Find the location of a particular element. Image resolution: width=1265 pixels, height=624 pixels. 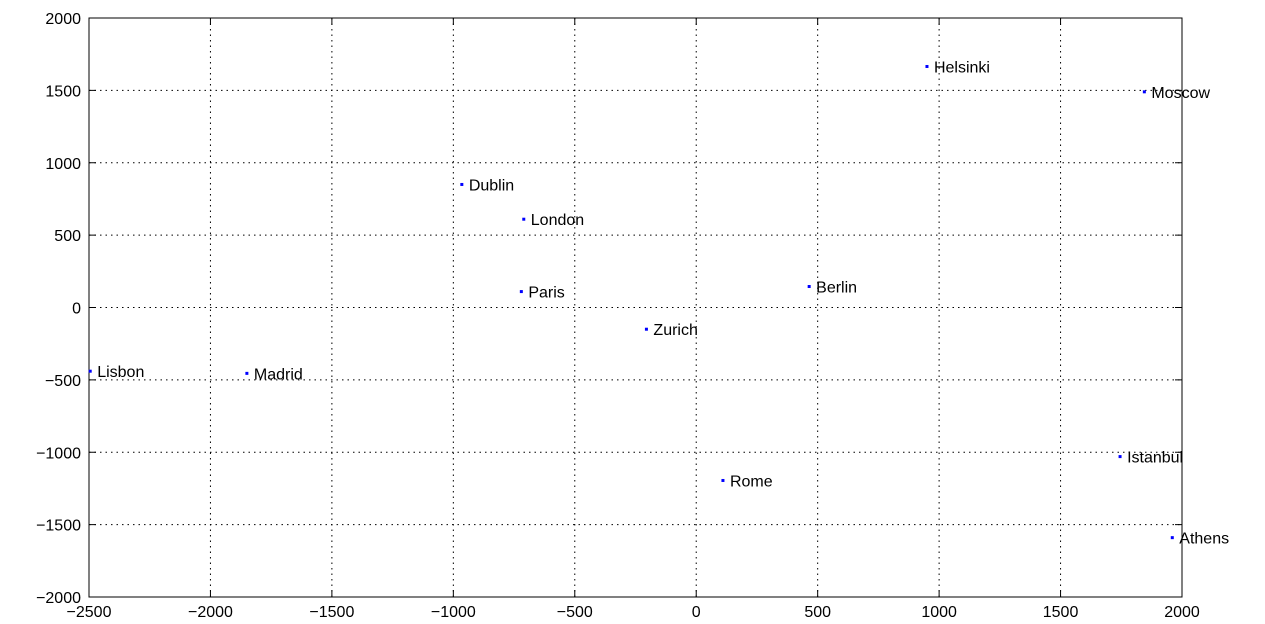

x-tick-label: −2500 is located at coordinates (89, 612).